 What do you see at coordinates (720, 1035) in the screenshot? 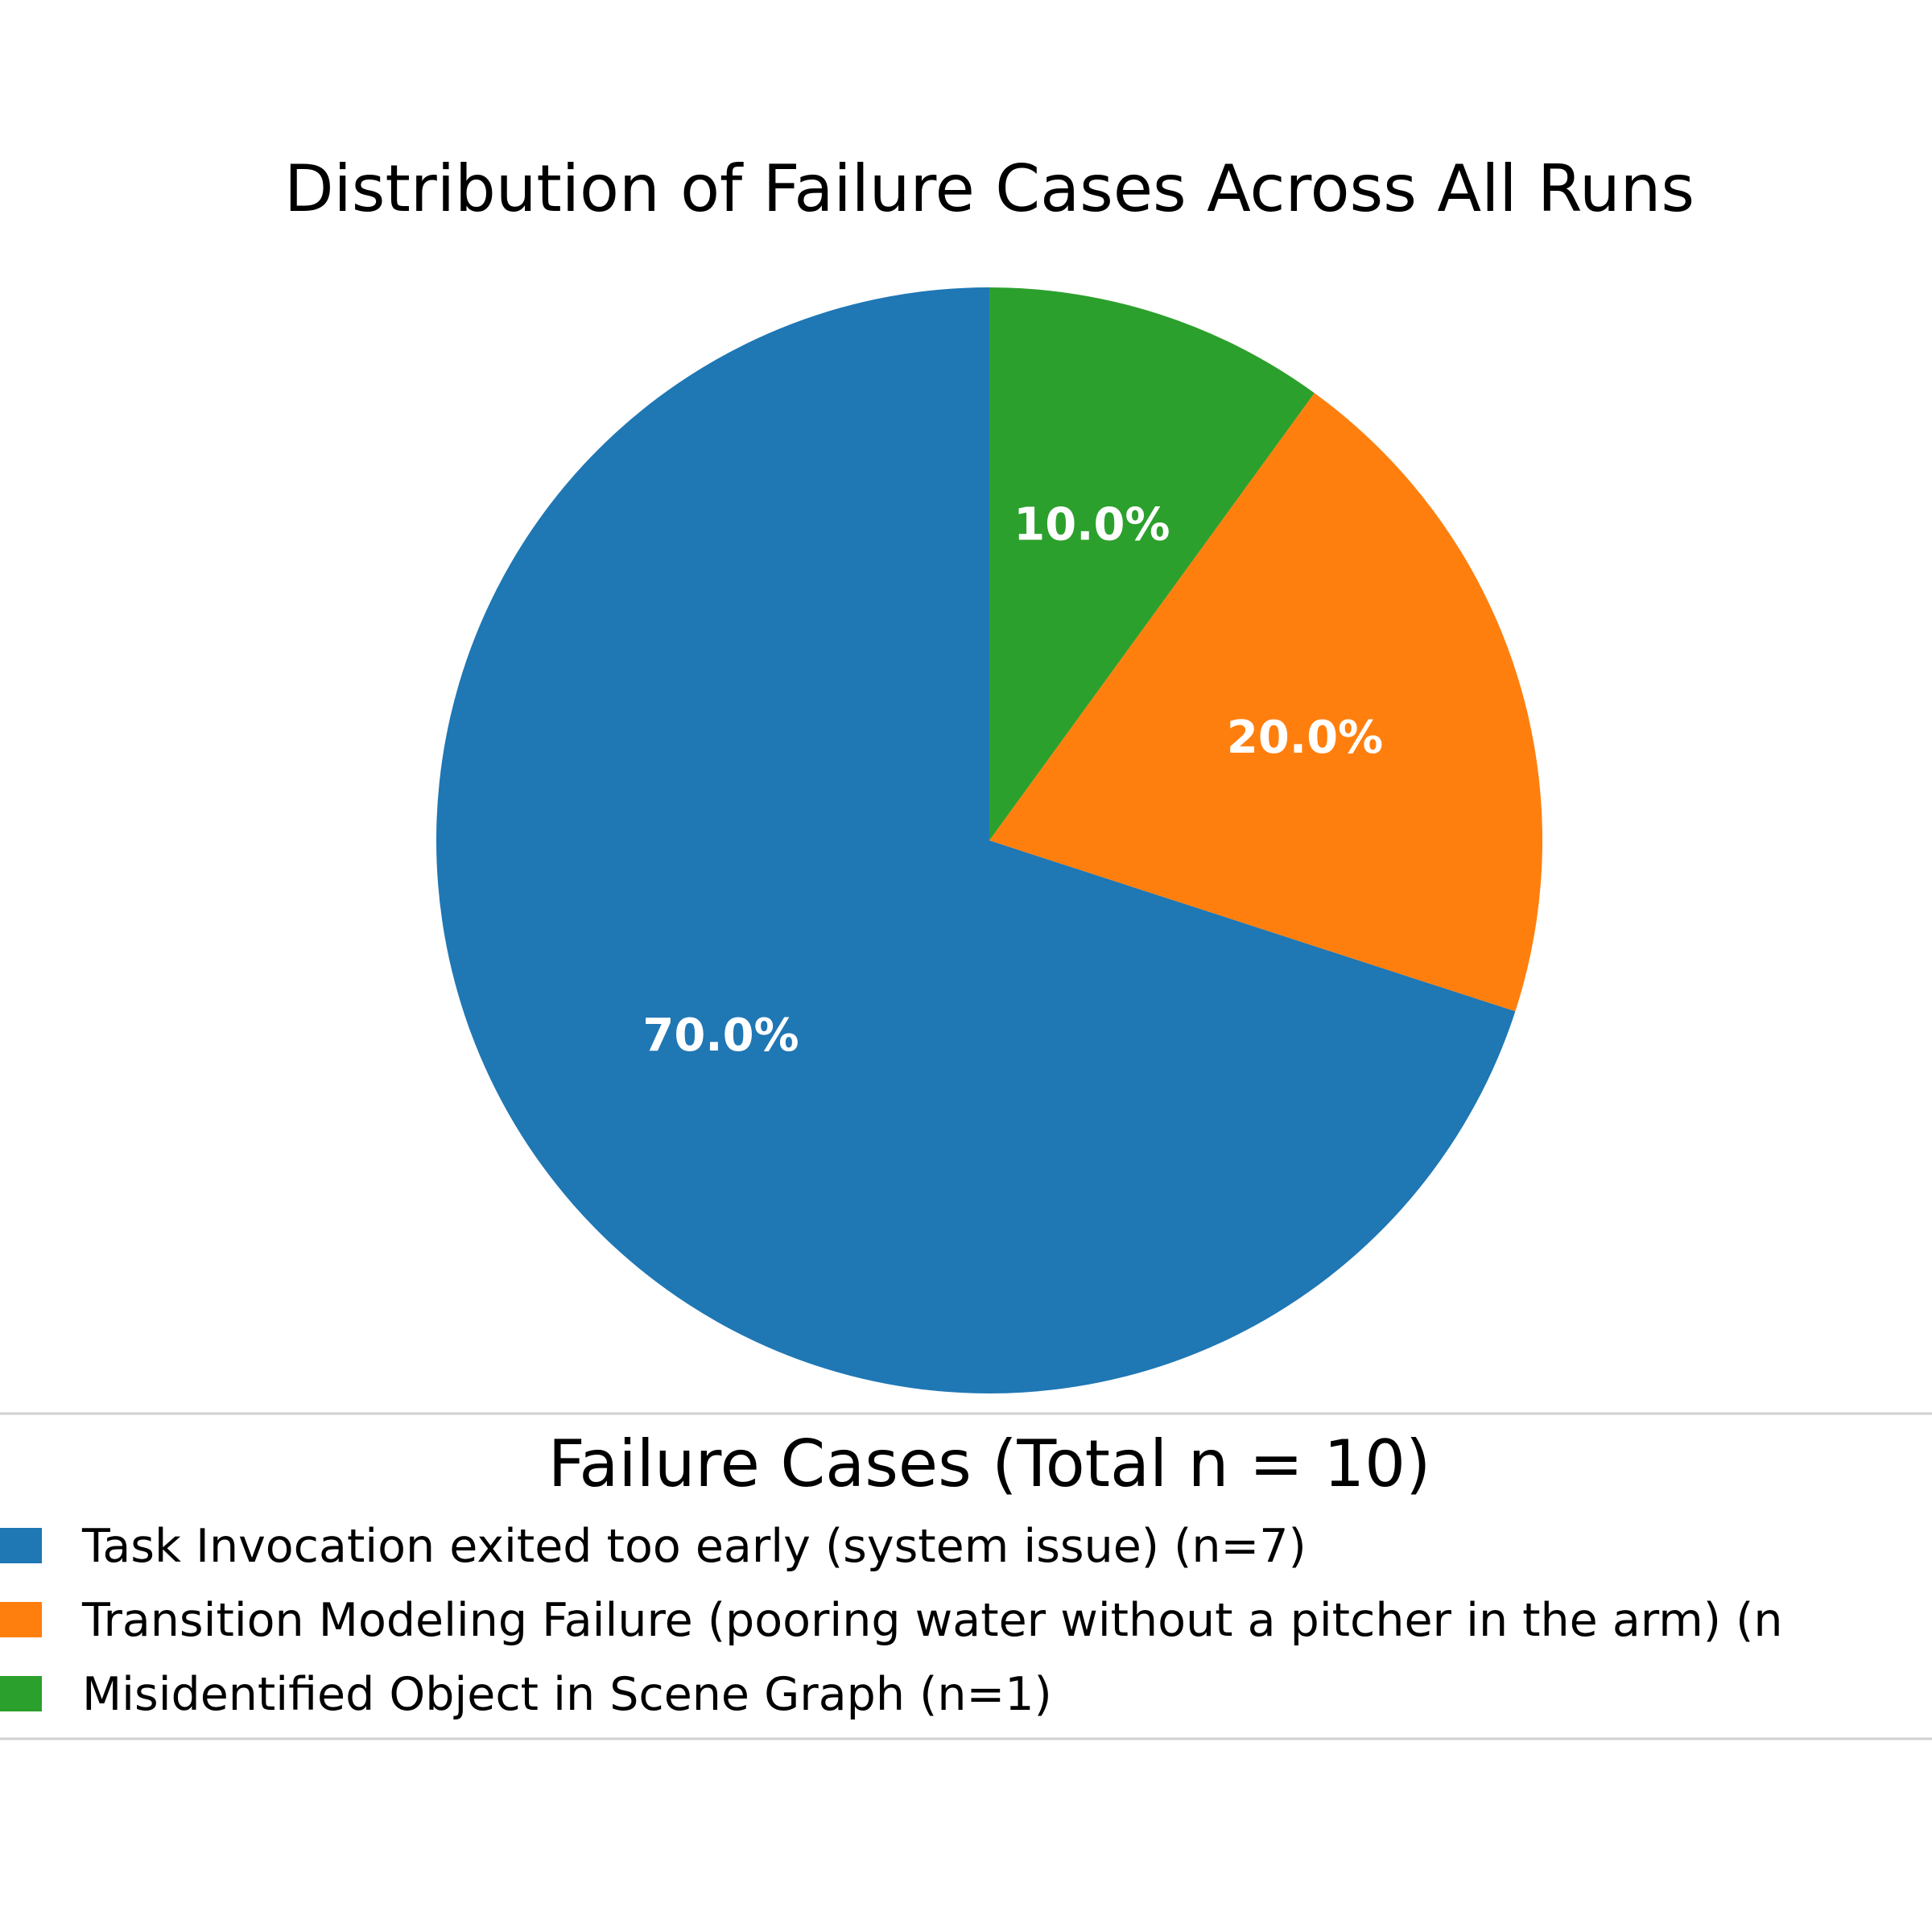
I see `pie-percent-label: 70.0%` at bounding box center [720, 1035].